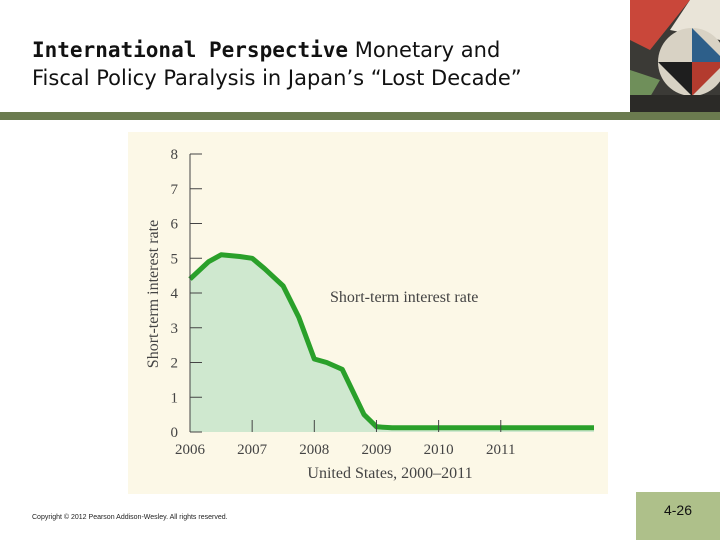  I want to click on y-tick-label: 0, so click(175, 433).